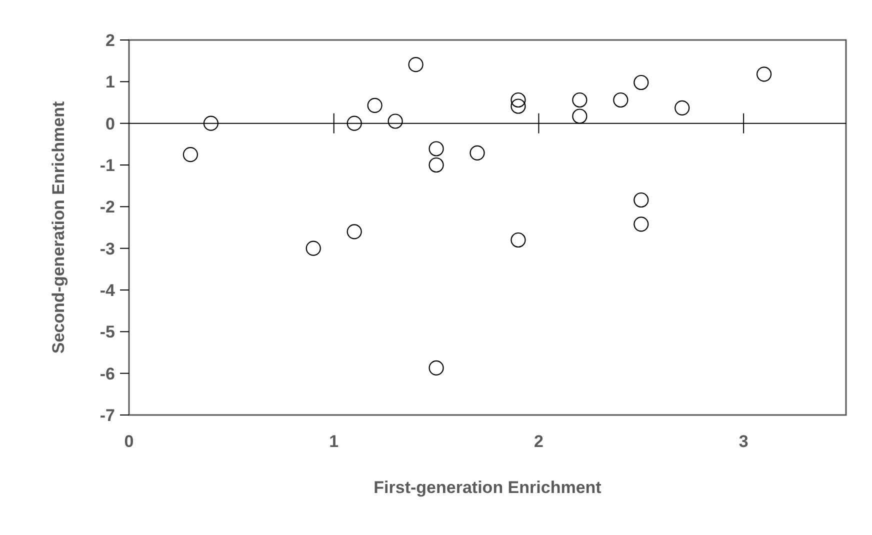  I want to click on x-tick-label: 1, so click(334, 441).